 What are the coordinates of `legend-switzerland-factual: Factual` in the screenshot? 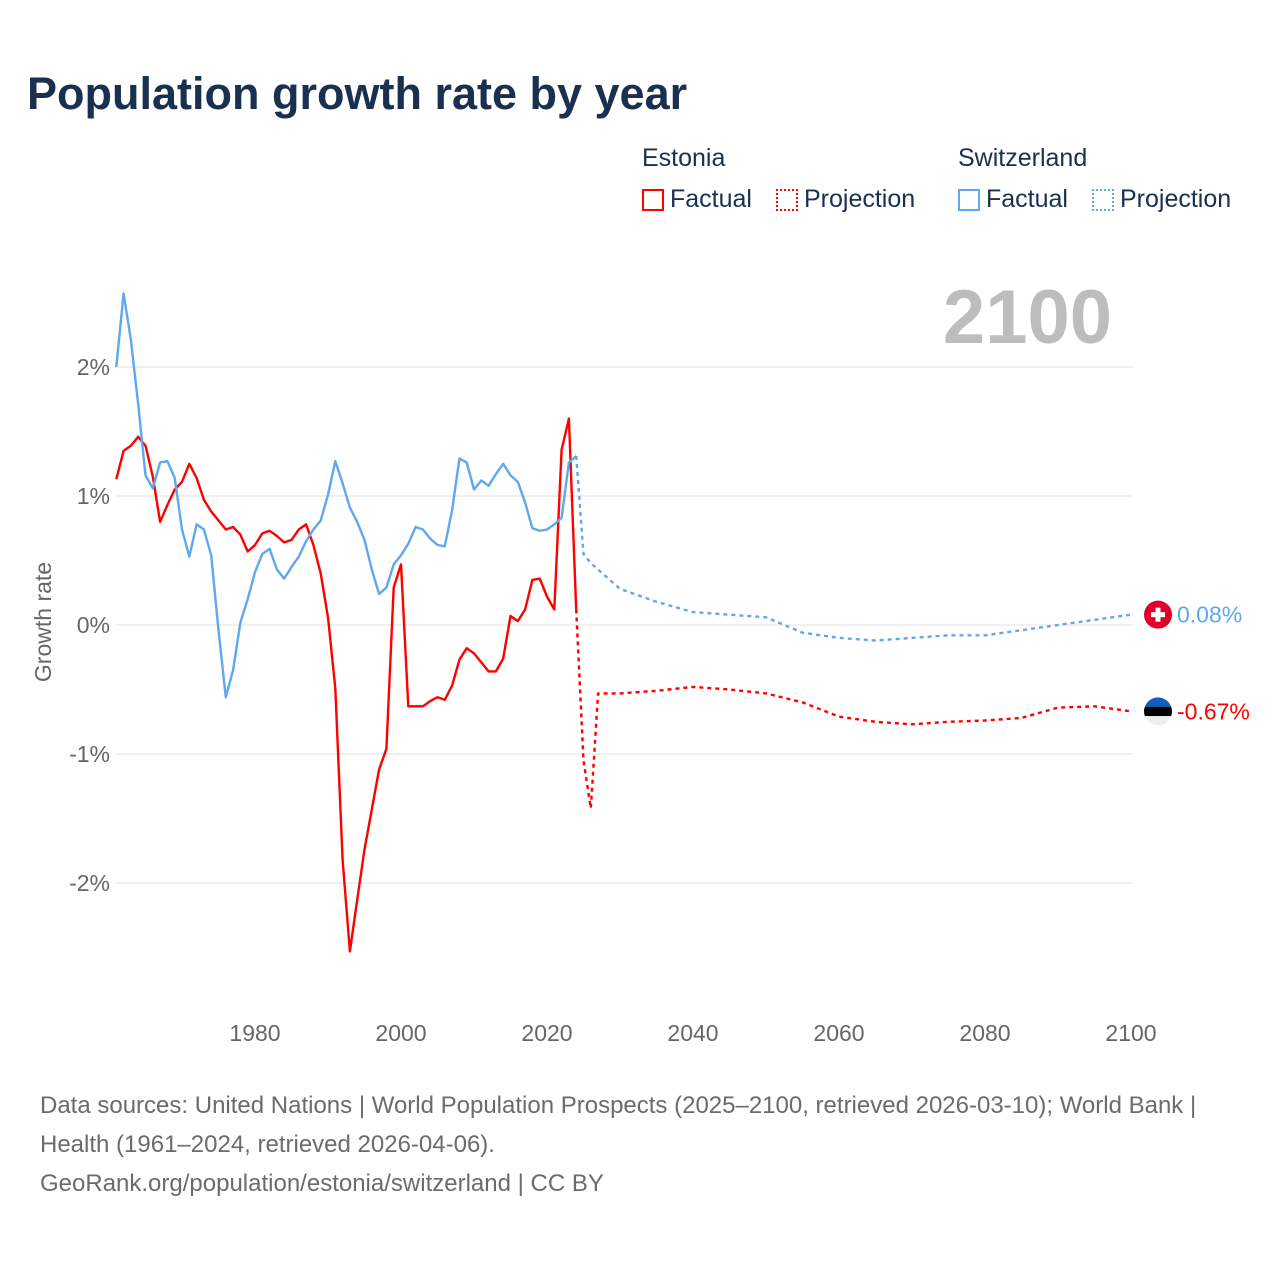 It's located at (1013, 199).